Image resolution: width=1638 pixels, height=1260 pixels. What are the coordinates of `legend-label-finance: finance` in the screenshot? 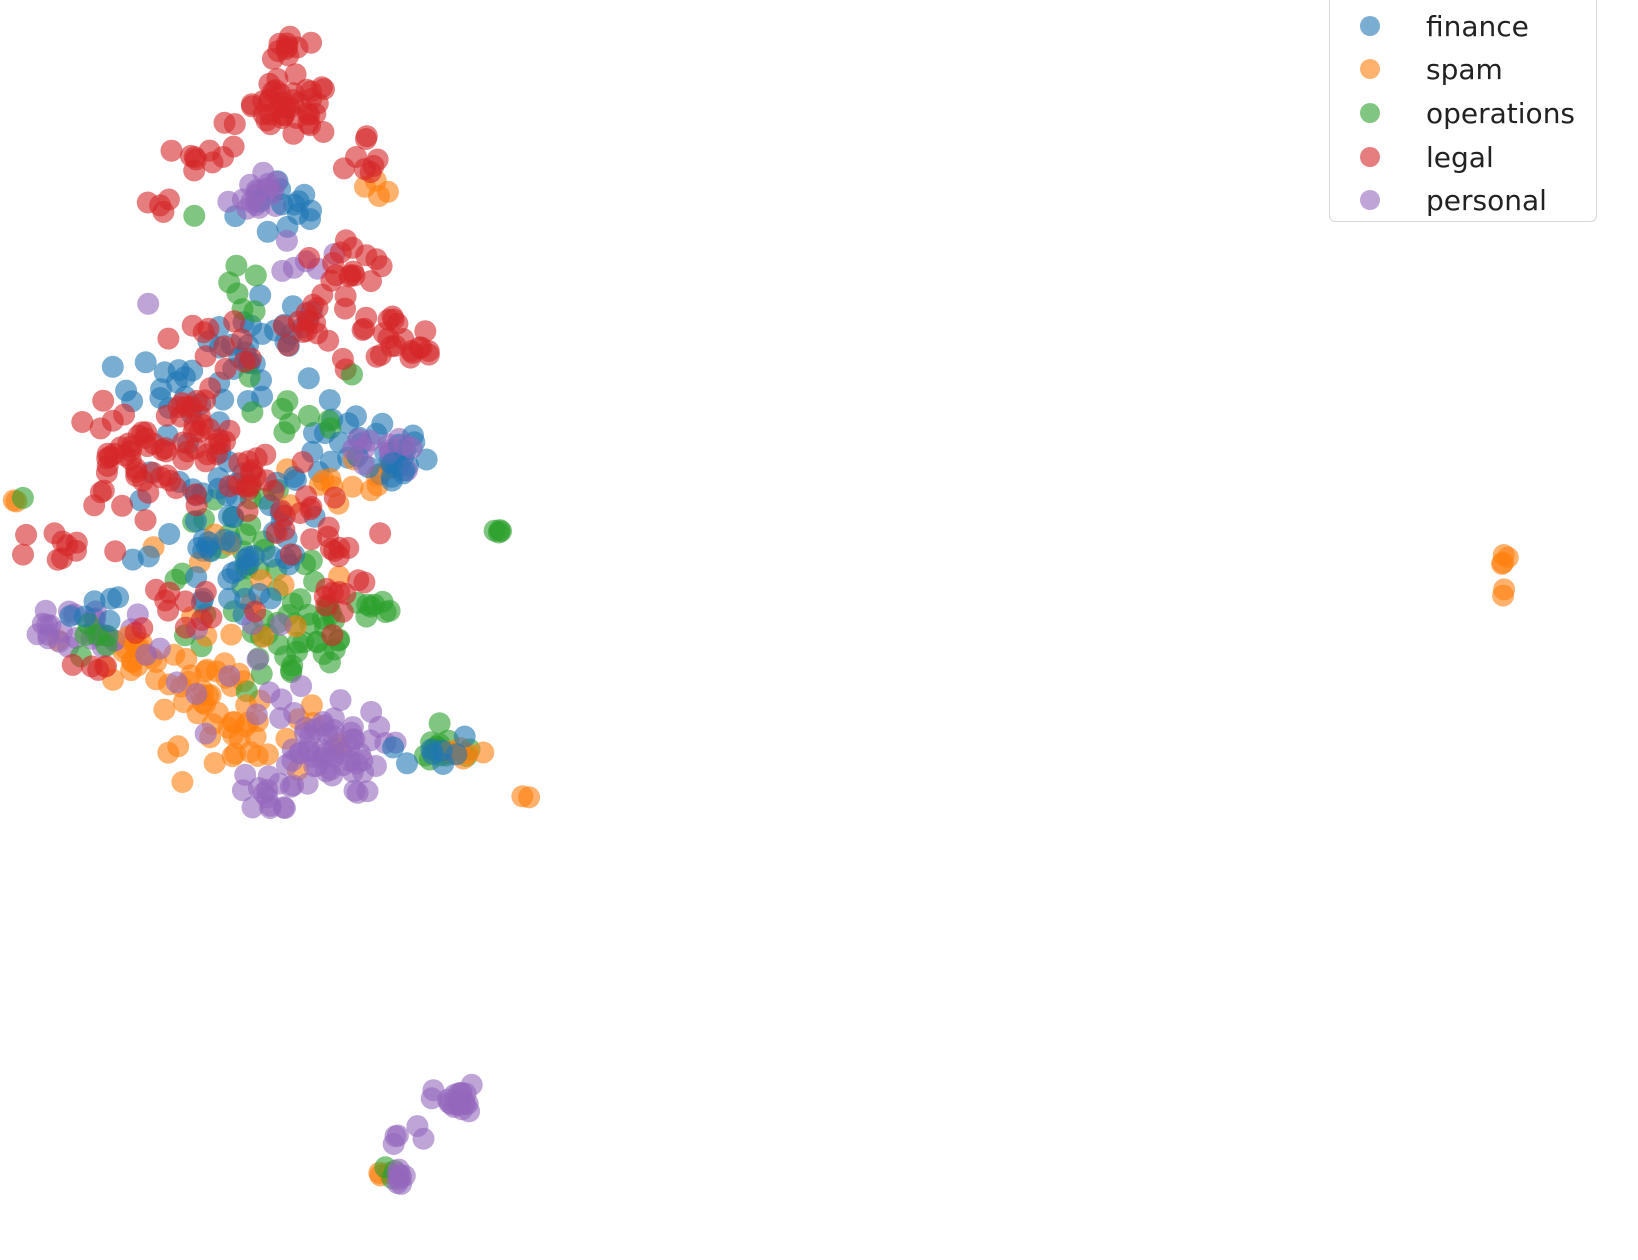 It's located at (1477, 26).